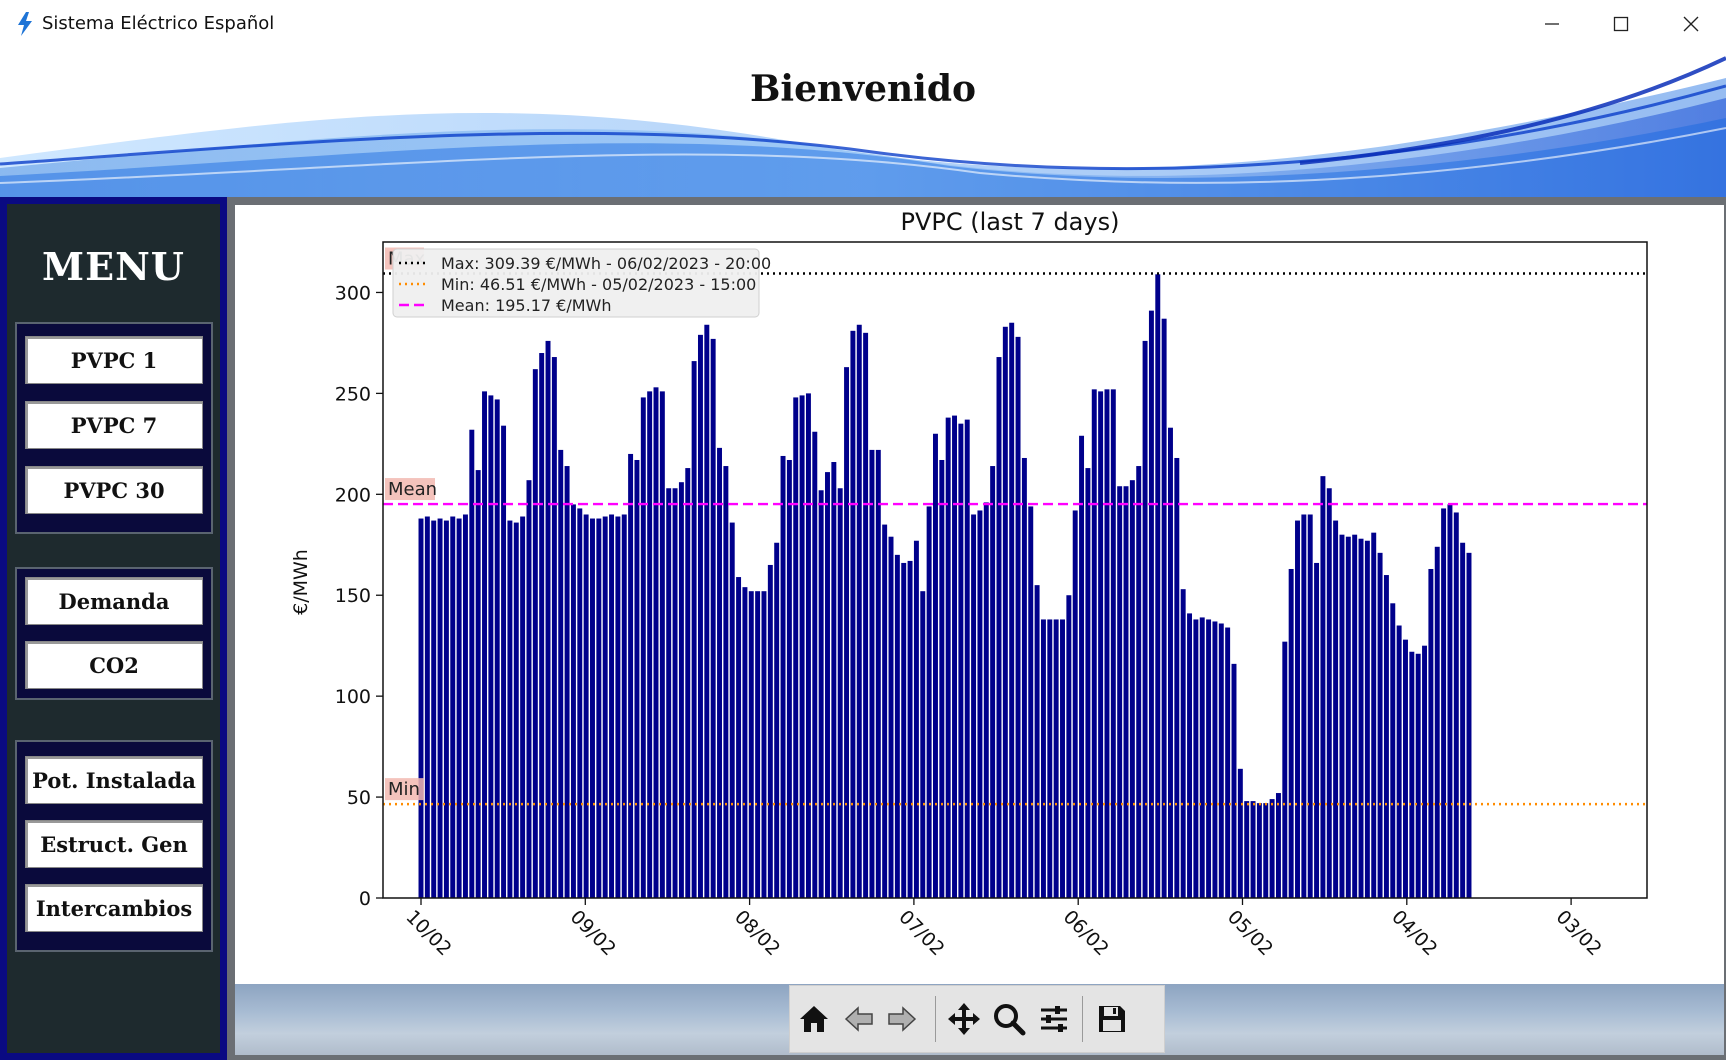 The image size is (1726, 1060). I want to click on x-tick-label: 06/02, so click(1086, 933).